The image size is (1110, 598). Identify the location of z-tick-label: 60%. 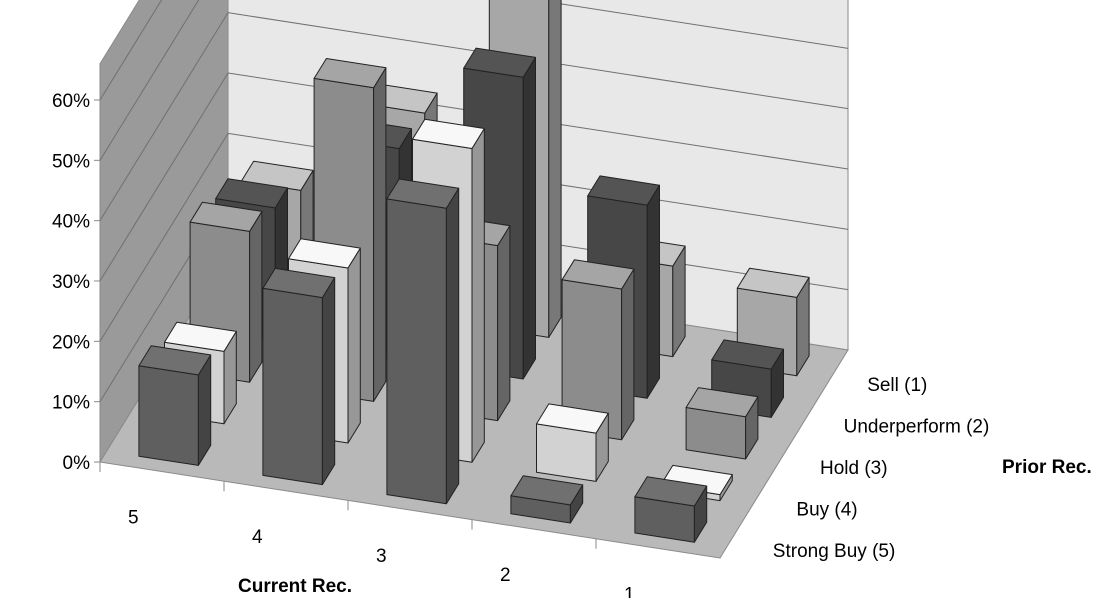
(71, 101).